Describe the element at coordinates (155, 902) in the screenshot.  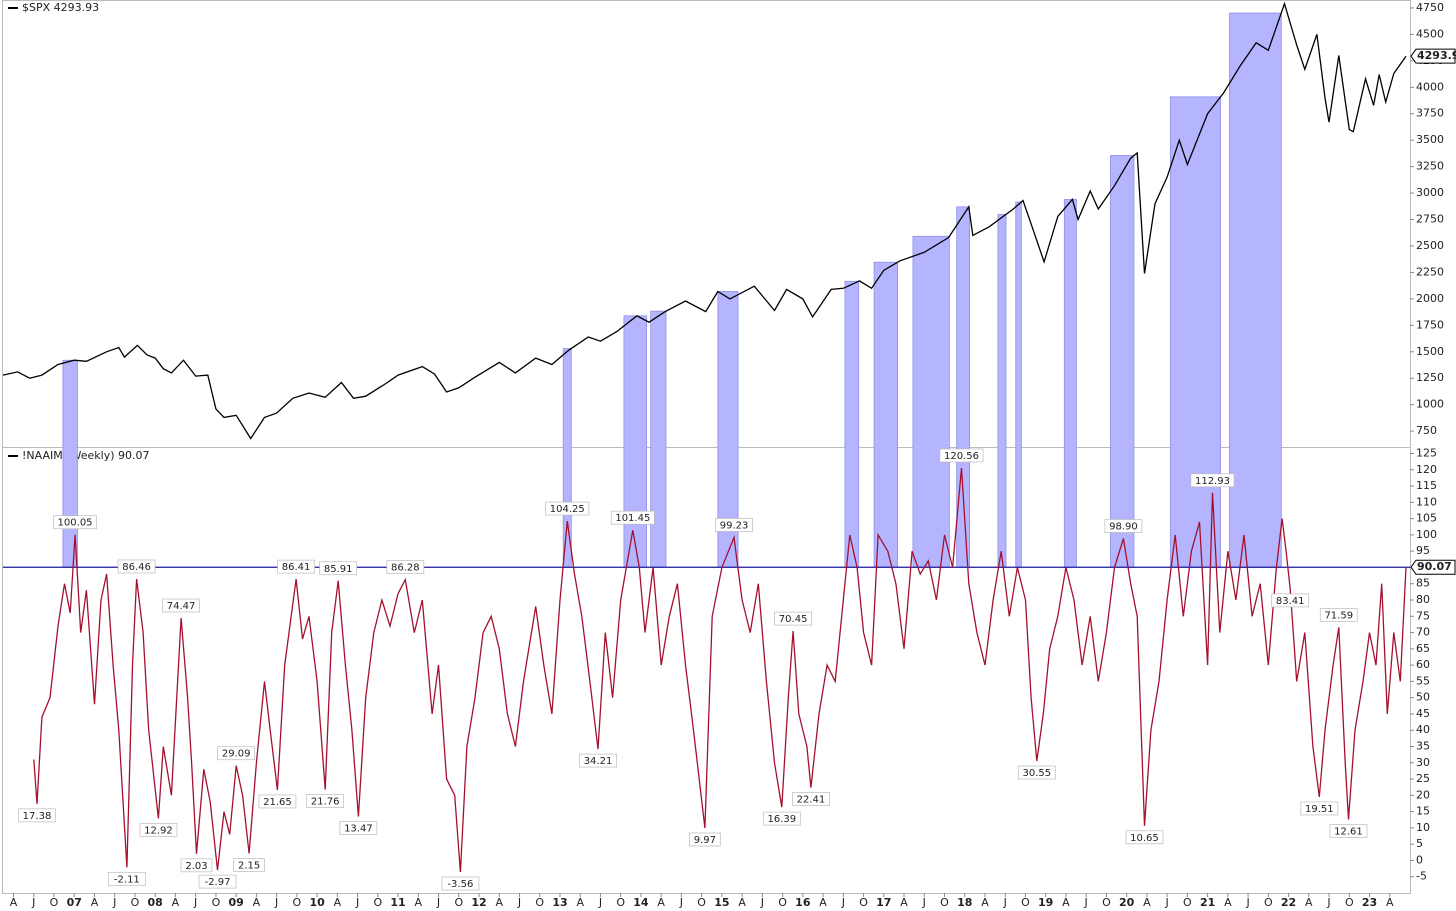
I see `x-tick-label: 08` at that location.